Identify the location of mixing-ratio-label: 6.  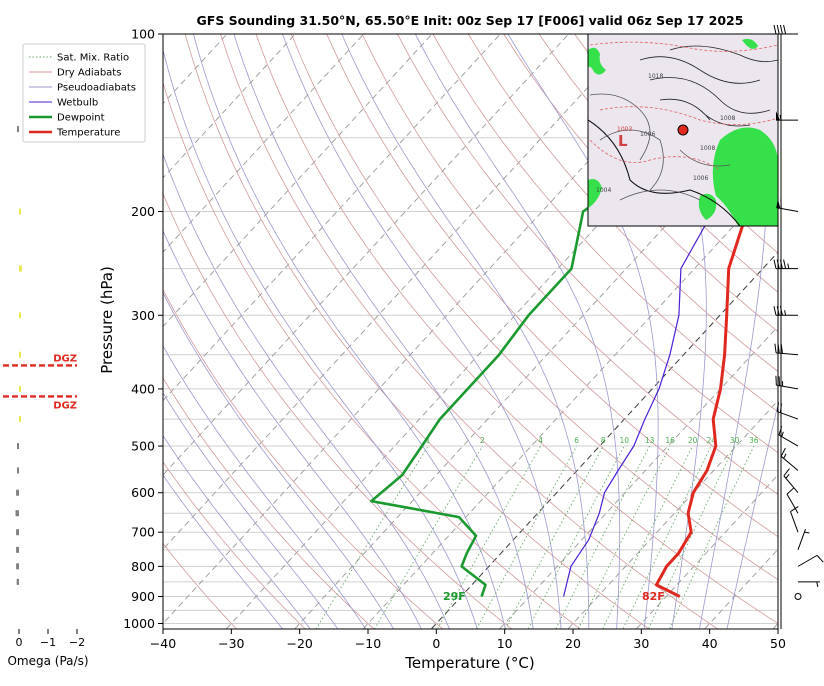
(576, 440).